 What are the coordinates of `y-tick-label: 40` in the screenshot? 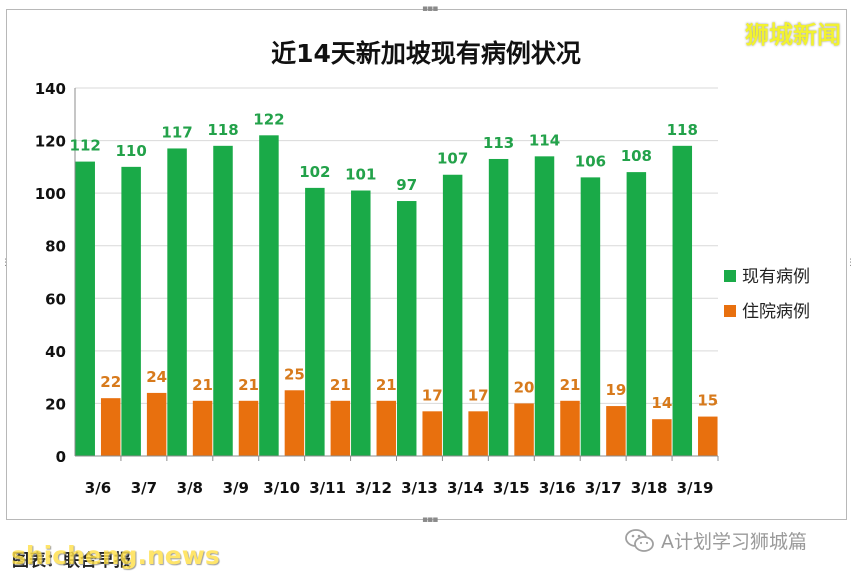 It's located at (55, 352).